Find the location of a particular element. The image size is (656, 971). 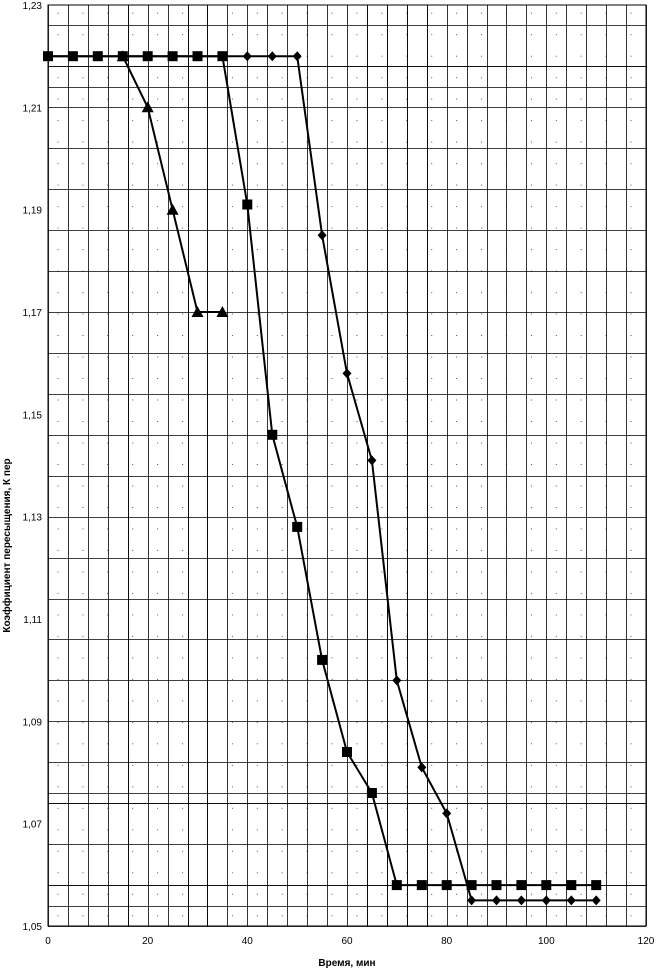

x-tick-label: 120 is located at coordinates (646, 941).